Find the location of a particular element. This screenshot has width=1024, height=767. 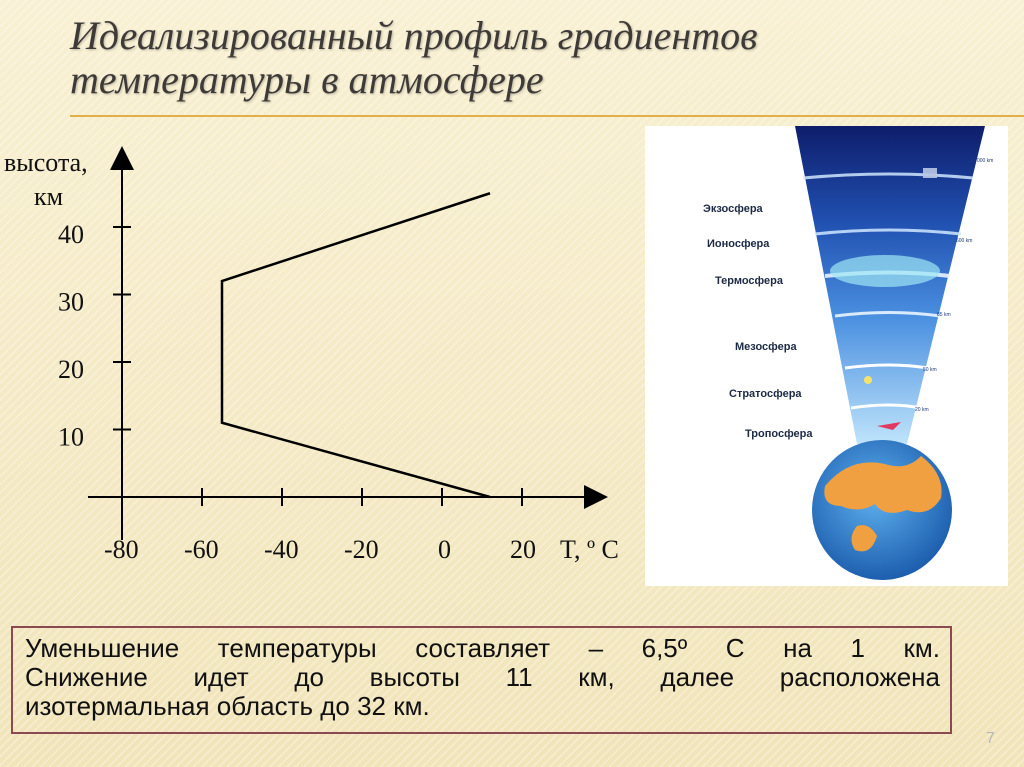

y-axis-label-line-1: высота, is located at coordinates (46, 162).